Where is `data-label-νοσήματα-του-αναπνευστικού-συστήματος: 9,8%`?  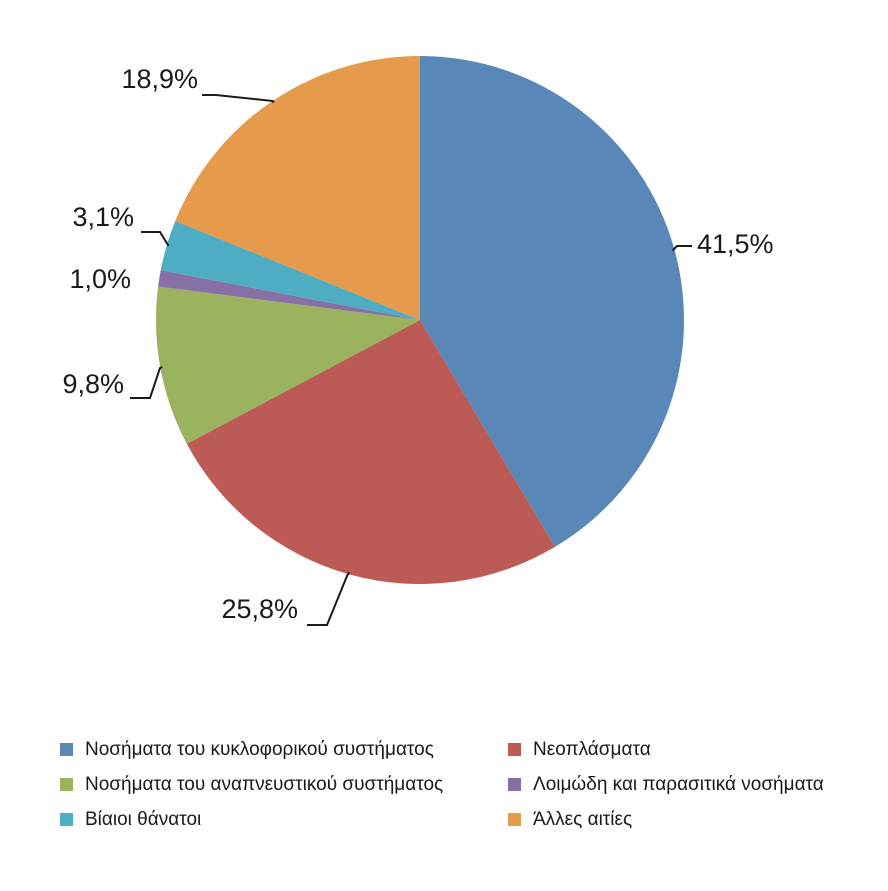 data-label-νοσήματα-του-αναπνευστικού-συστήματος: 9,8% is located at coordinates (93, 384).